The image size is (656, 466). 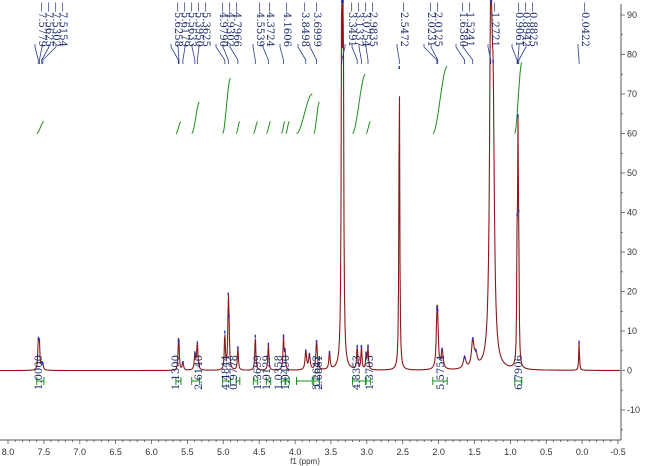 I want to click on x-tick-label: 2.0, so click(x=438, y=452).